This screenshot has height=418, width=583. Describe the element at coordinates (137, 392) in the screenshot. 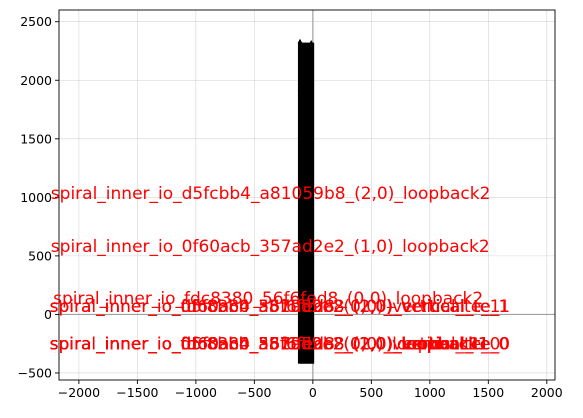

I see `x-tick-label: −1500` at that location.